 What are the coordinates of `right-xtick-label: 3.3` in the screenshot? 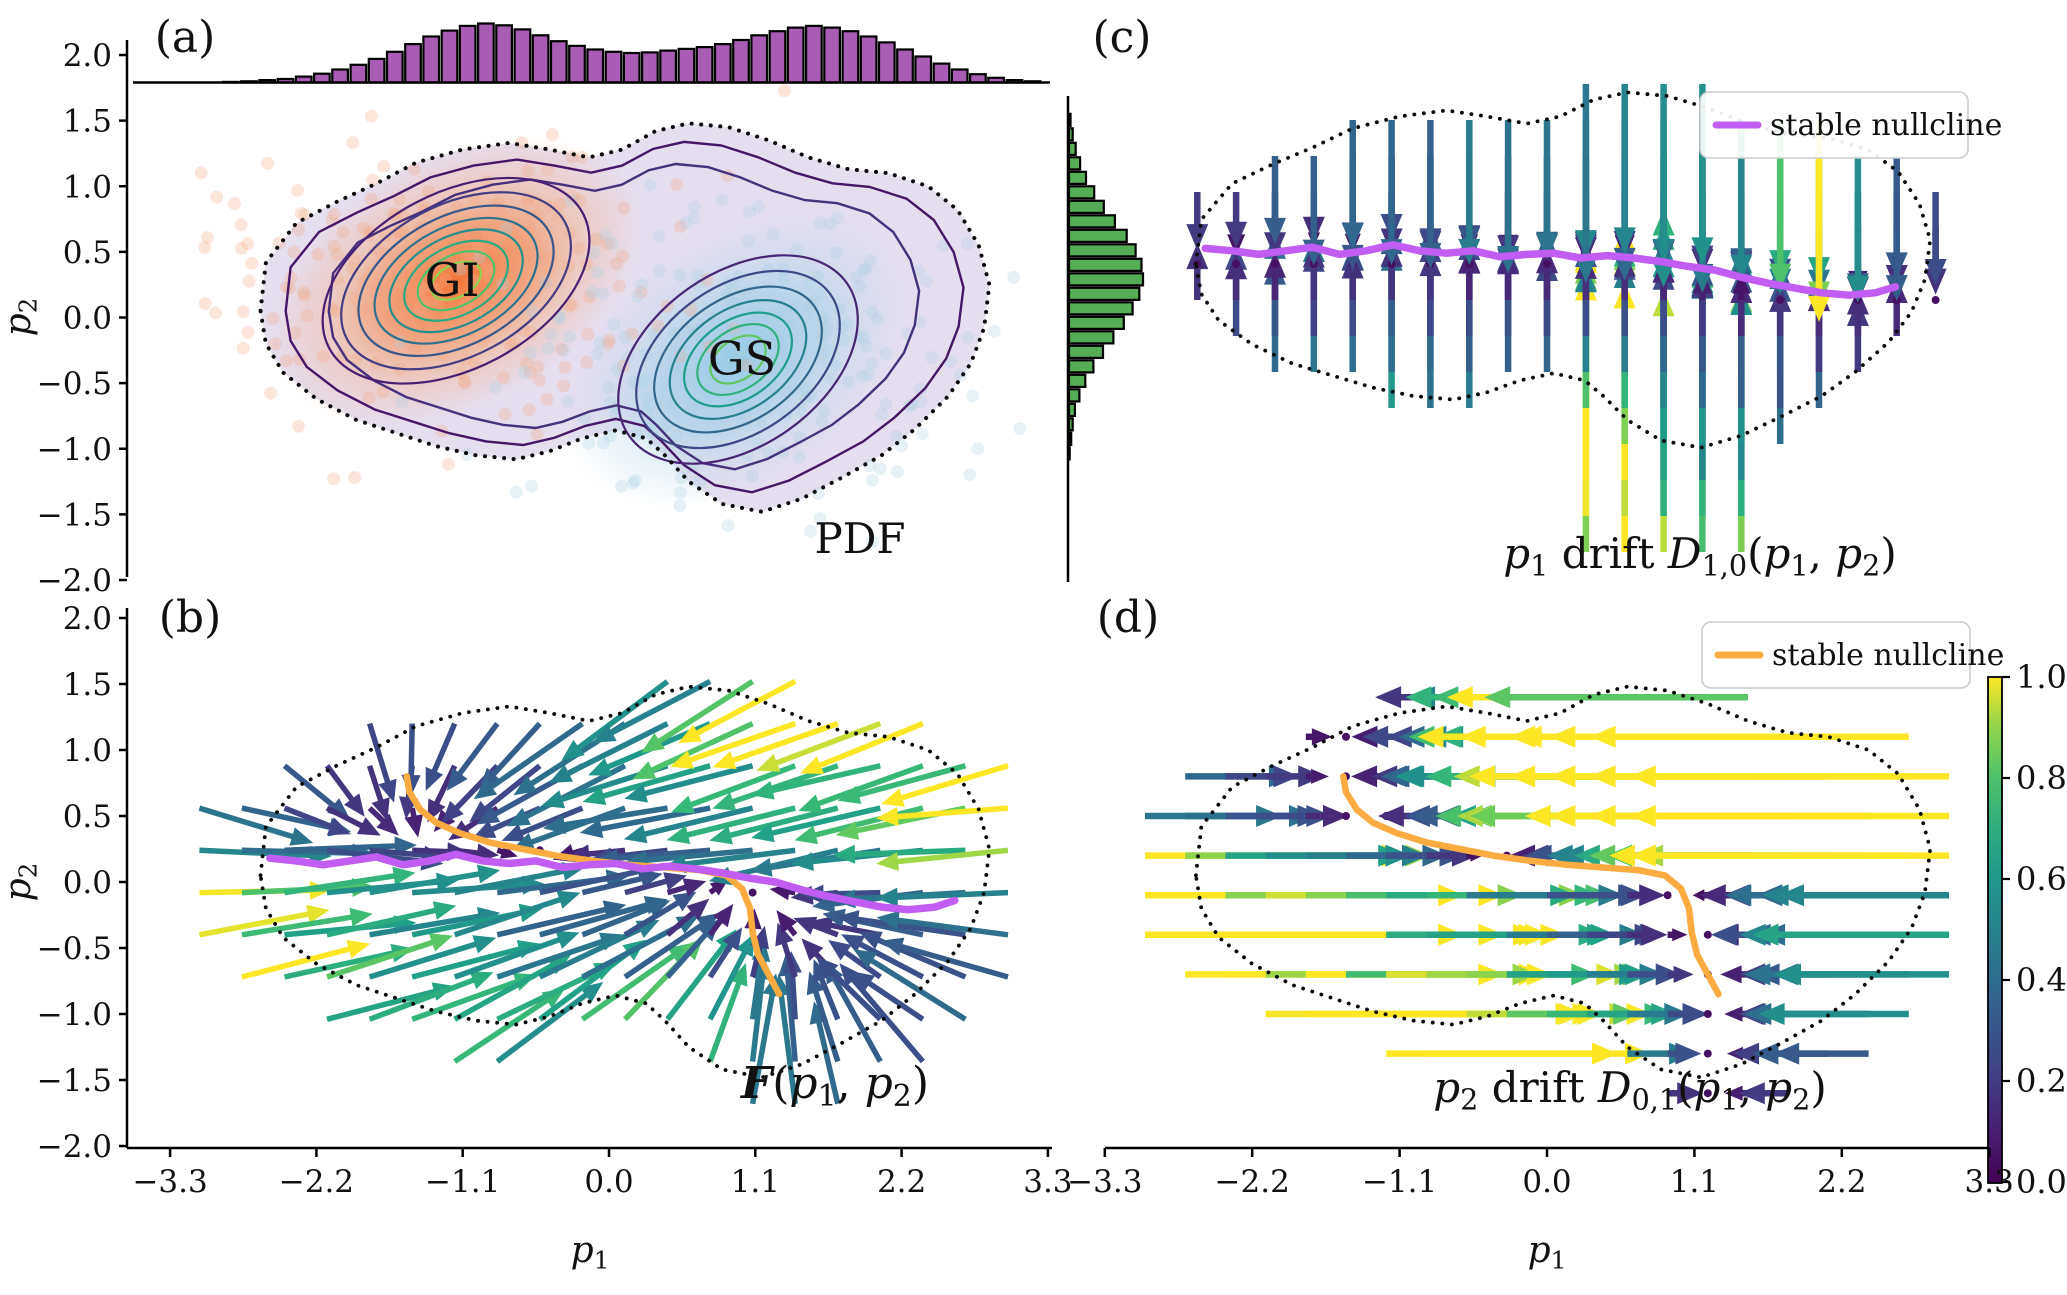 It's located at (1989, 1182).